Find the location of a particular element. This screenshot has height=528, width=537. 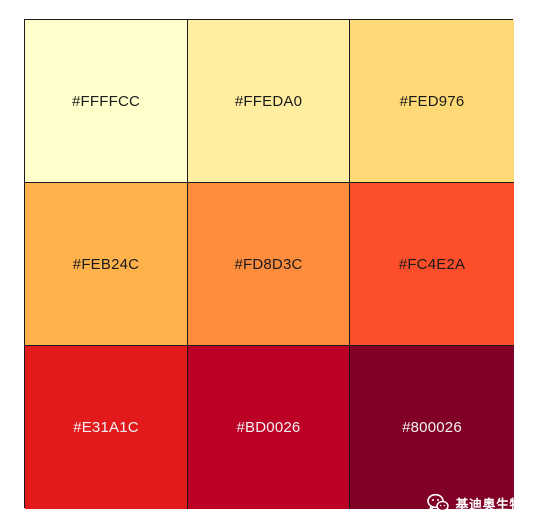

swatch-7: #E31A1C is located at coordinates (106, 427).